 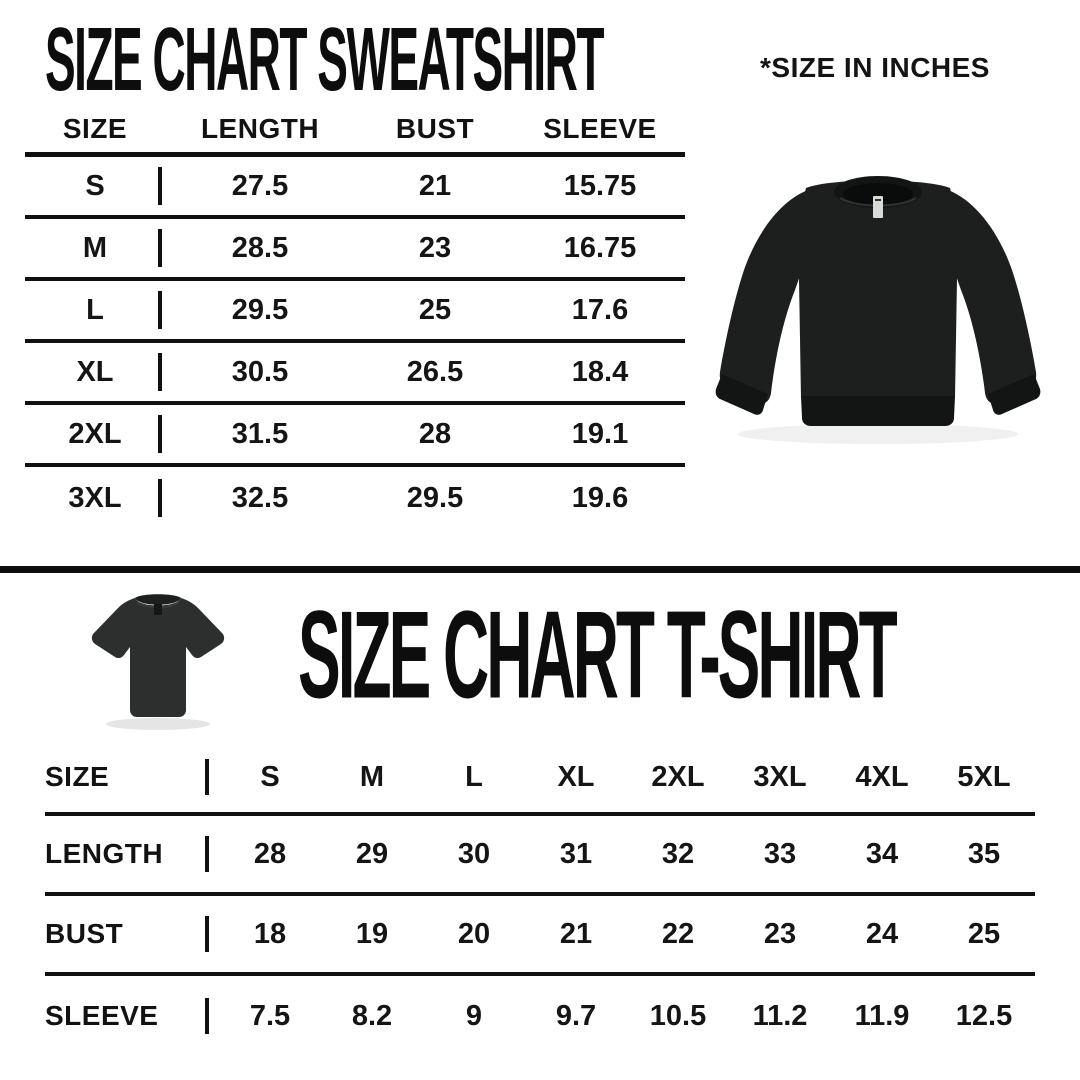 I want to click on size-cell: 2XL, so click(x=95, y=433).